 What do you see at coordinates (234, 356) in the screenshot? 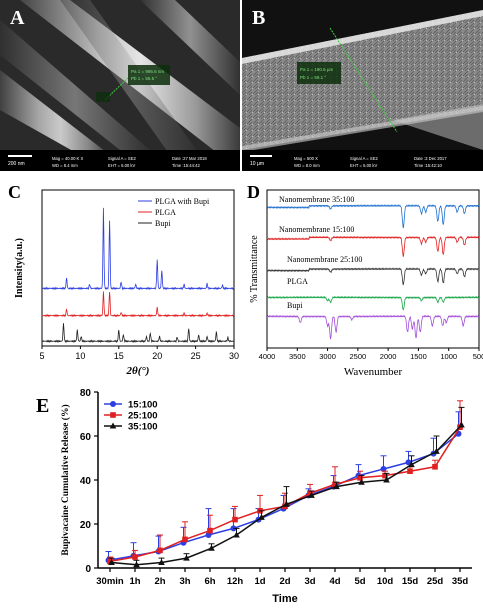
I see `xrd-x-tick-label: 30` at bounding box center [234, 356].